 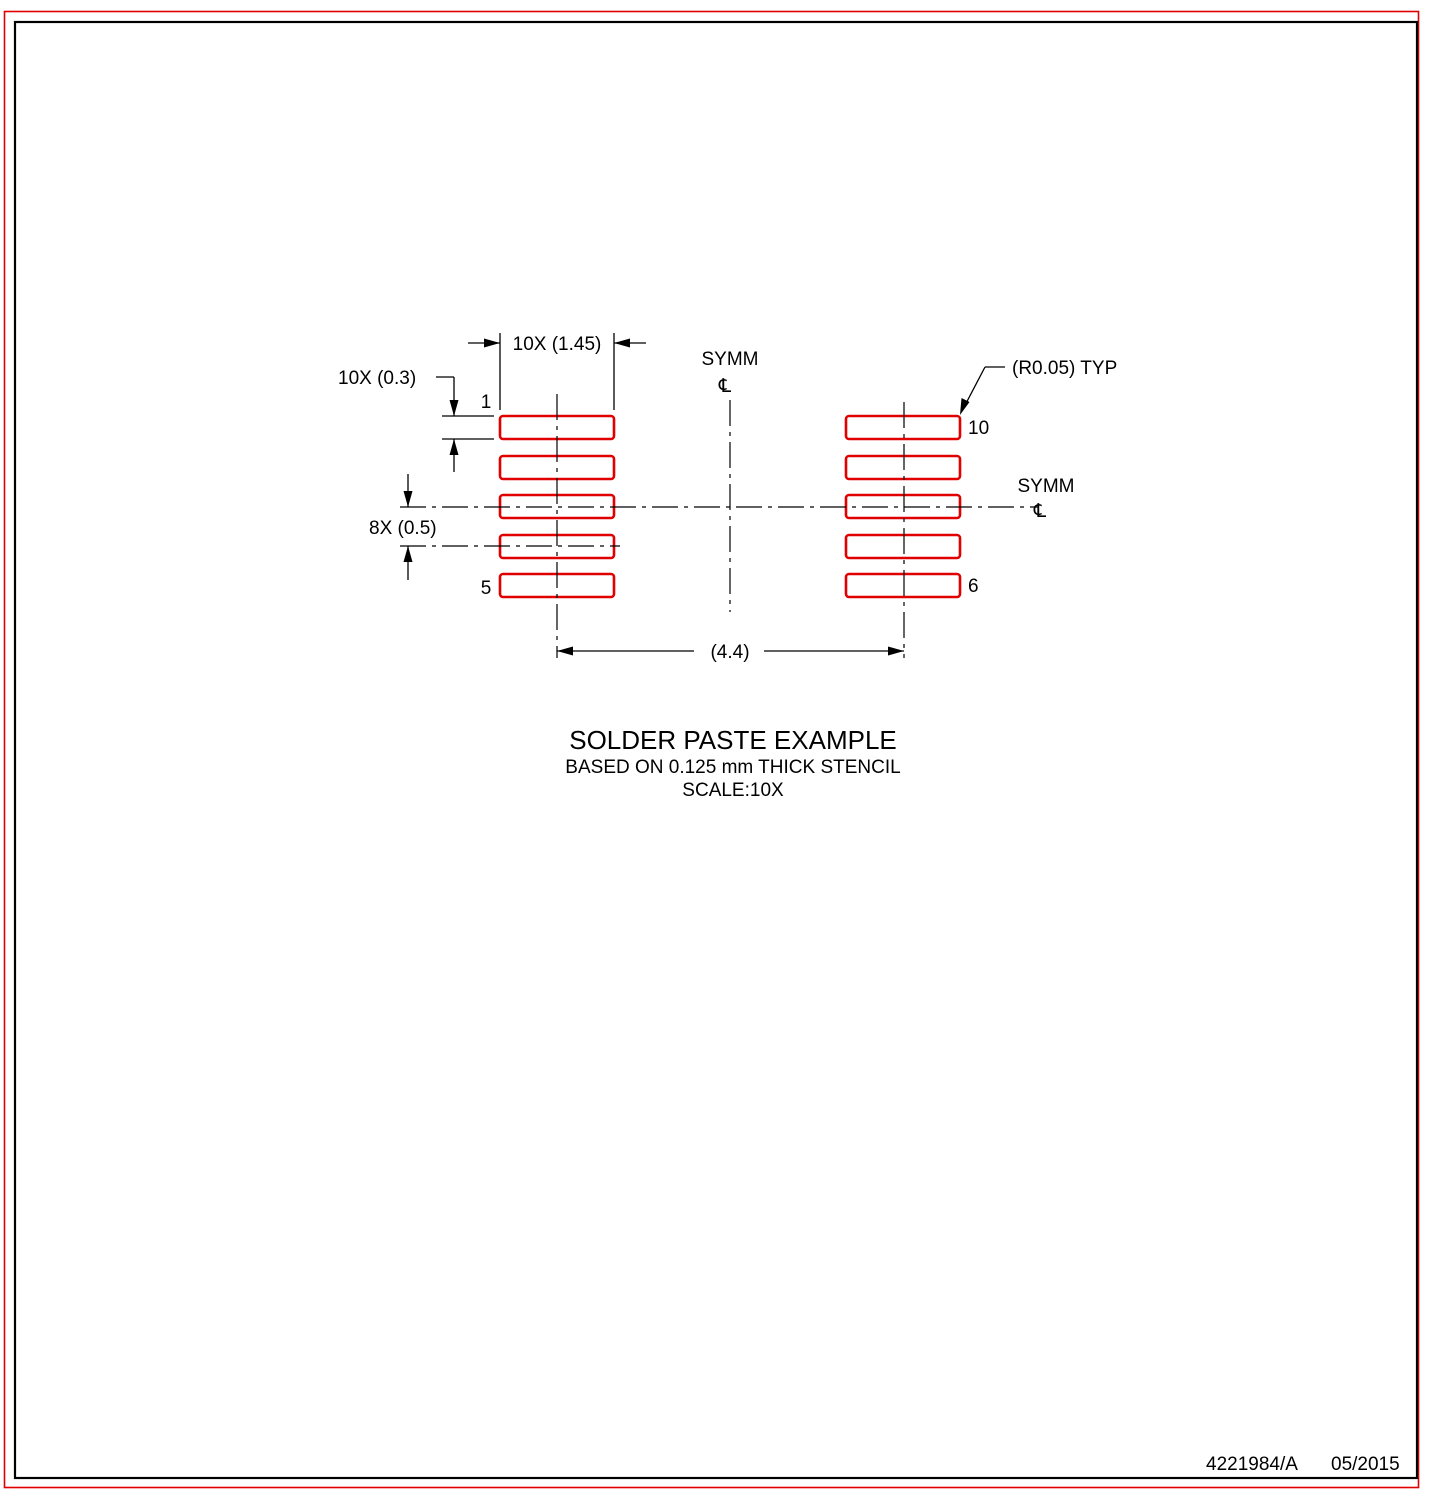 I want to click on pad-column-right, so click(x=903, y=506).